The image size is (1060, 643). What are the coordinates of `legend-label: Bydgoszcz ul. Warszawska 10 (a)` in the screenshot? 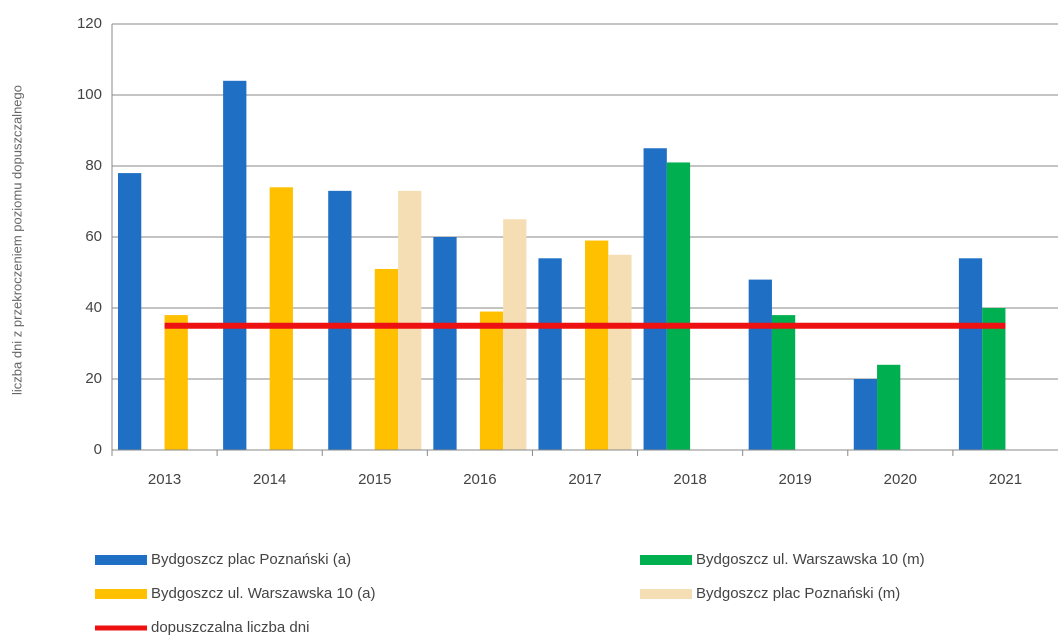 It's located at (263, 593).